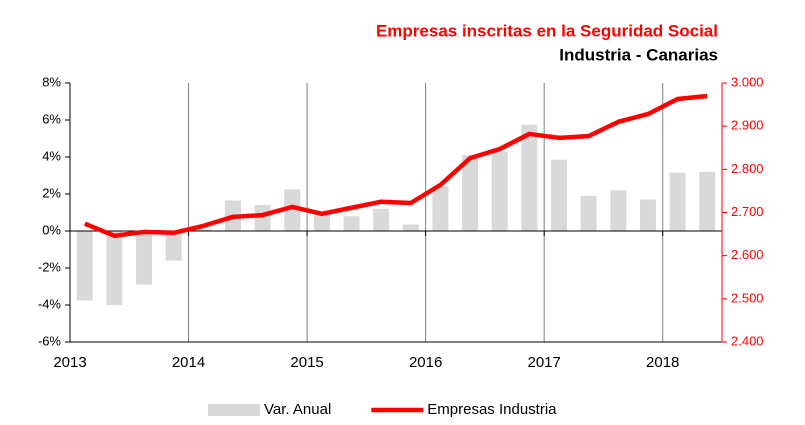 This screenshot has height=425, width=805. Describe the element at coordinates (234, 410) in the screenshot. I see `legend-swatch` at that location.